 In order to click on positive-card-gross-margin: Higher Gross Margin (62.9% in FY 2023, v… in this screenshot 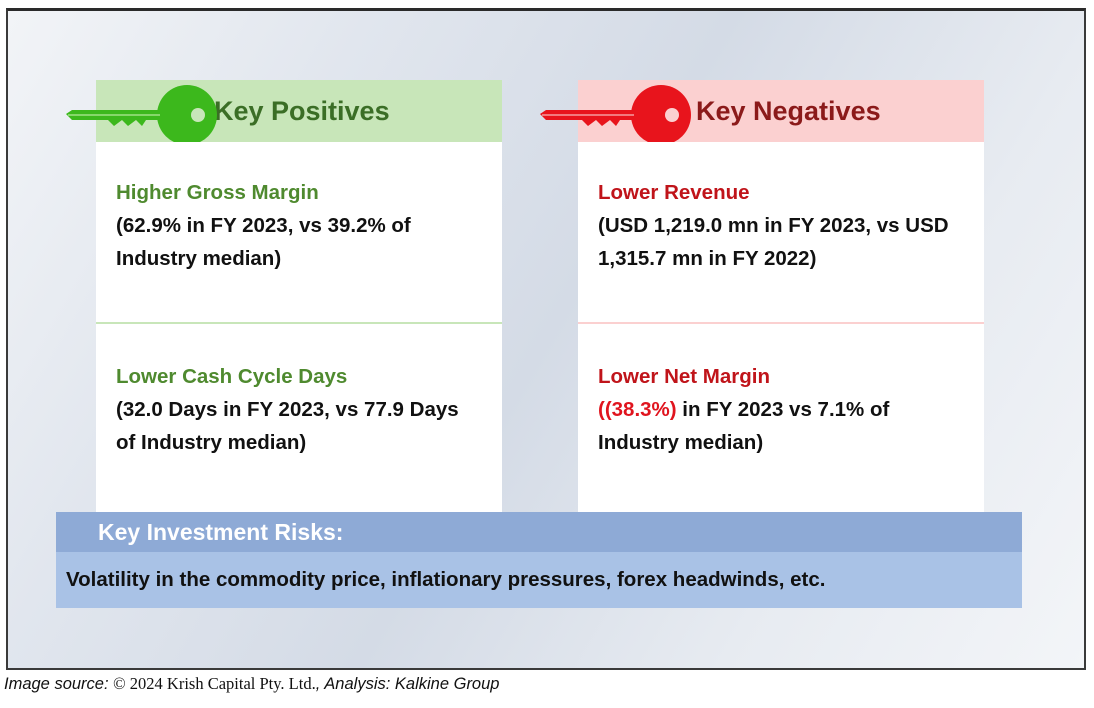, I will do `click(299, 234)`.